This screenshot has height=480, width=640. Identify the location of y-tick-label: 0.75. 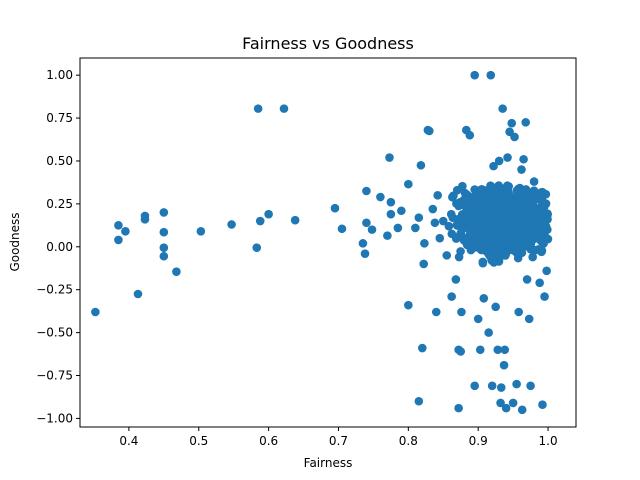
(59, 118).